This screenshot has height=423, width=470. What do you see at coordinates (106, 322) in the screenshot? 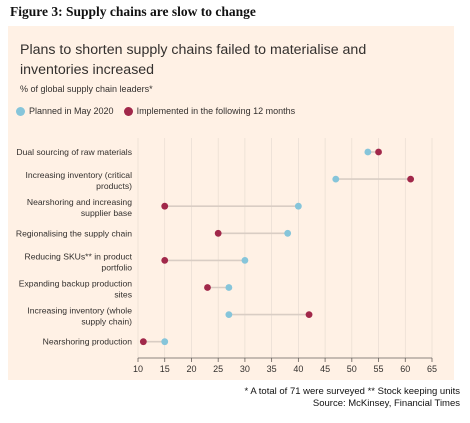
I see `category-label-line: supply chain)` at bounding box center [106, 322].